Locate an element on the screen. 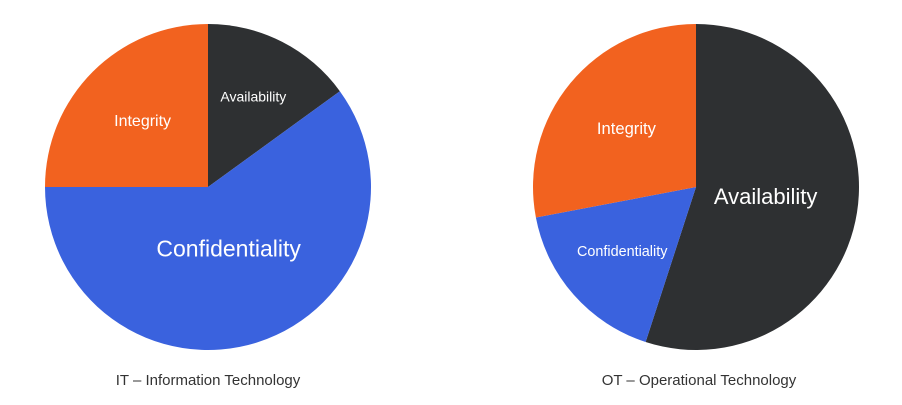 This screenshot has width=902, height=405. chart-title: OT – Operational Technology is located at coordinates (699, 380).